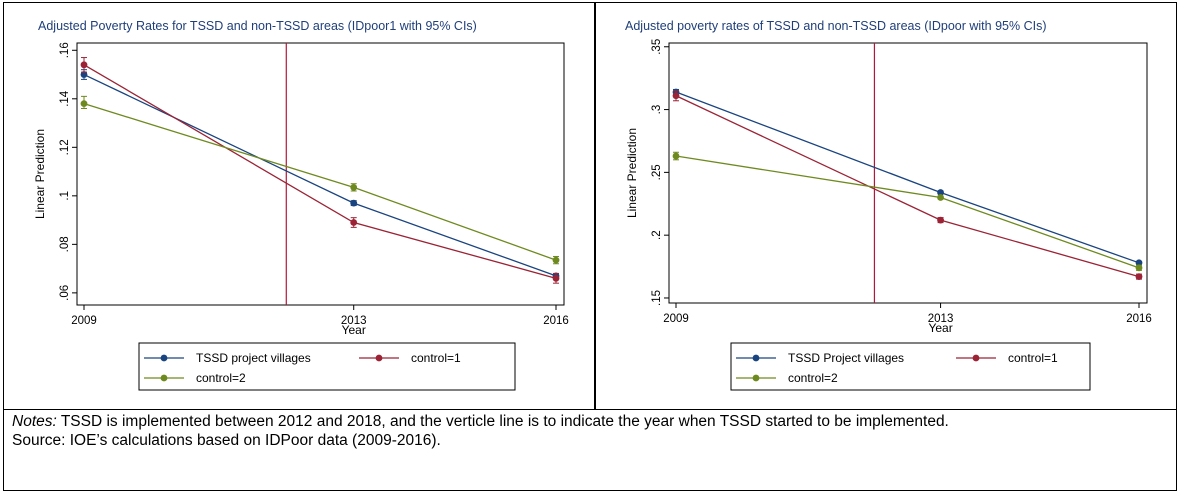 This screenshot has height=492, width=1182. I want to click on y-tick-label: .35, so click(657, 47).